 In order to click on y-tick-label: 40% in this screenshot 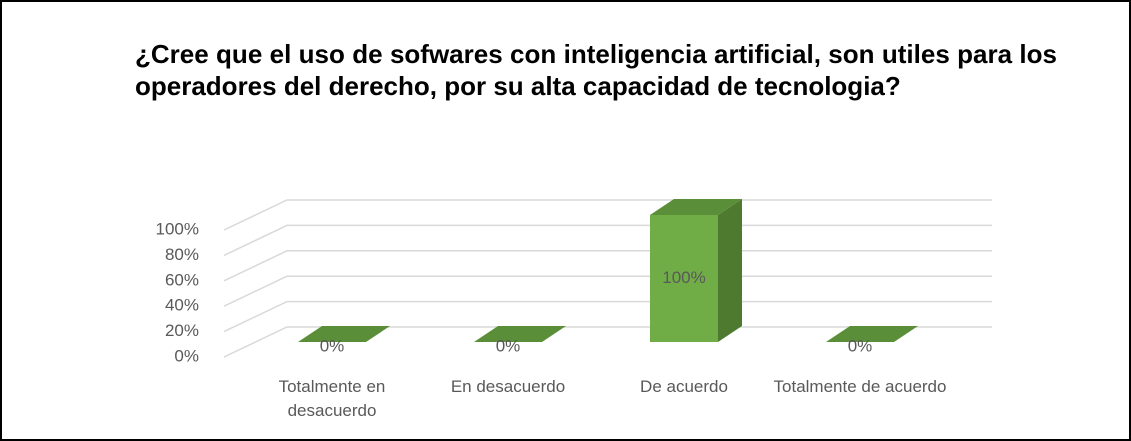, I will do `click(182, 305)`.